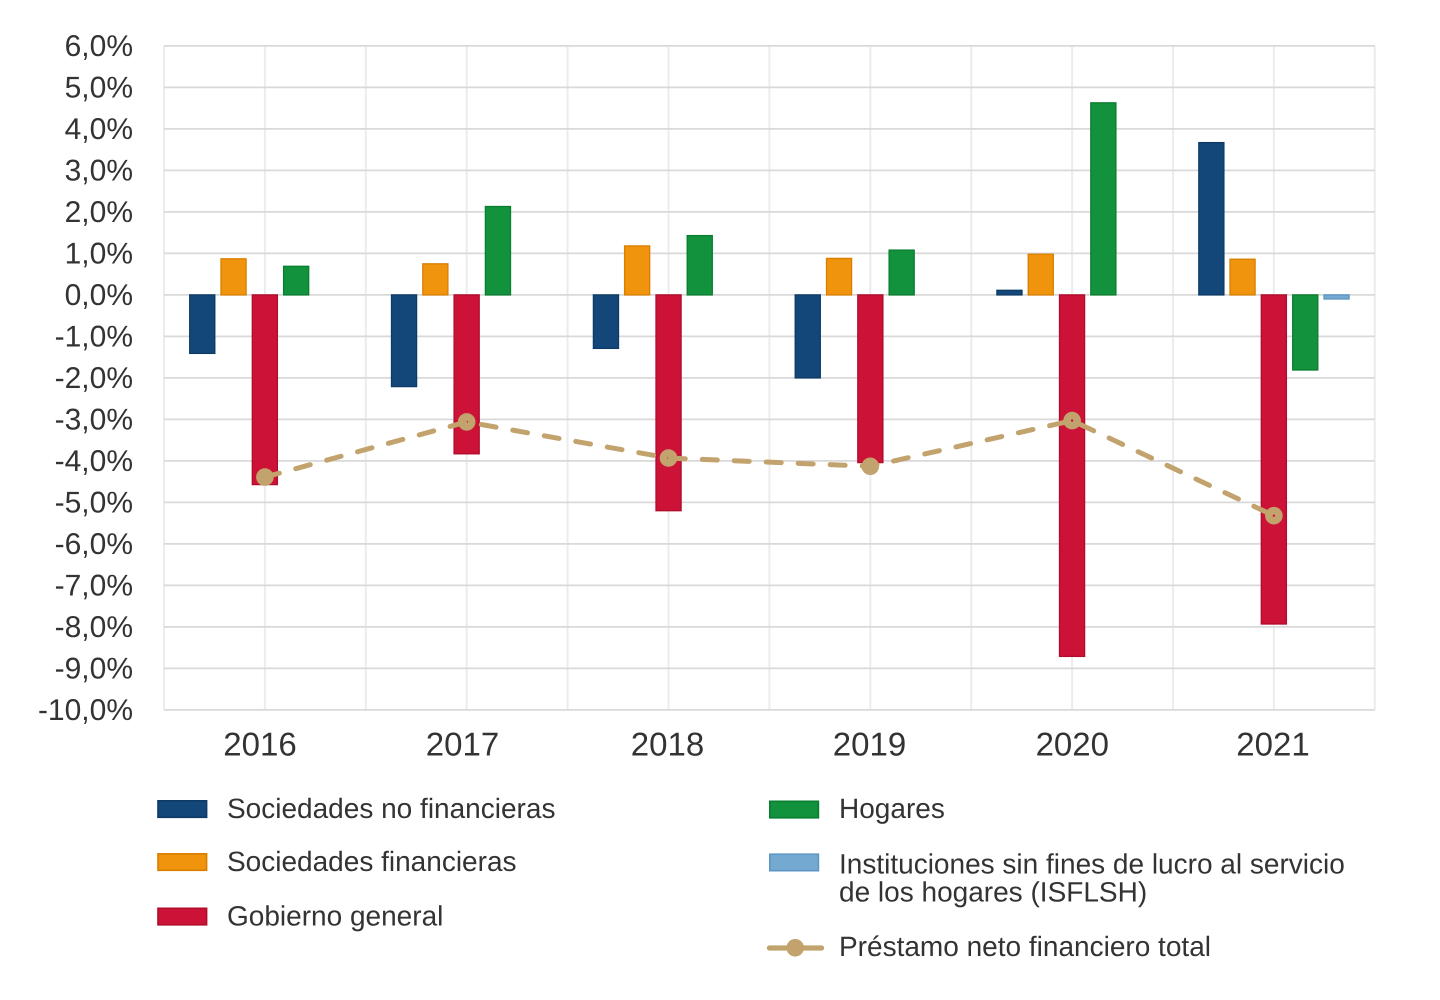  What do you see at coordinates (335, 916) in the screenshot?
I see `svg-text: Gobierno general` at bounding box center [335, 916].